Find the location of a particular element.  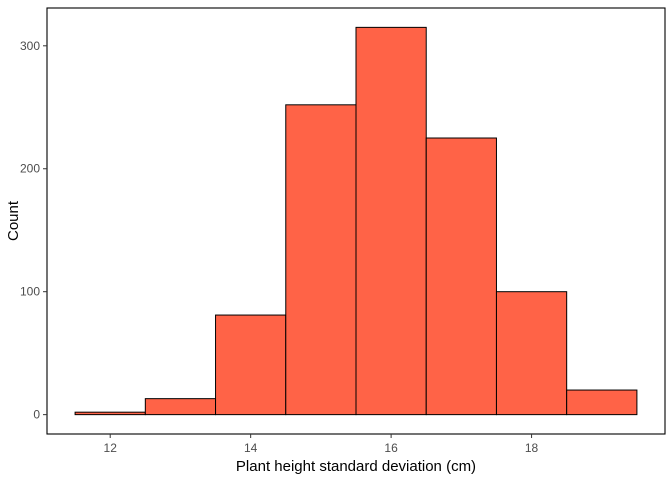

x-tick-label: 12 is located at coordinates (111, 448).